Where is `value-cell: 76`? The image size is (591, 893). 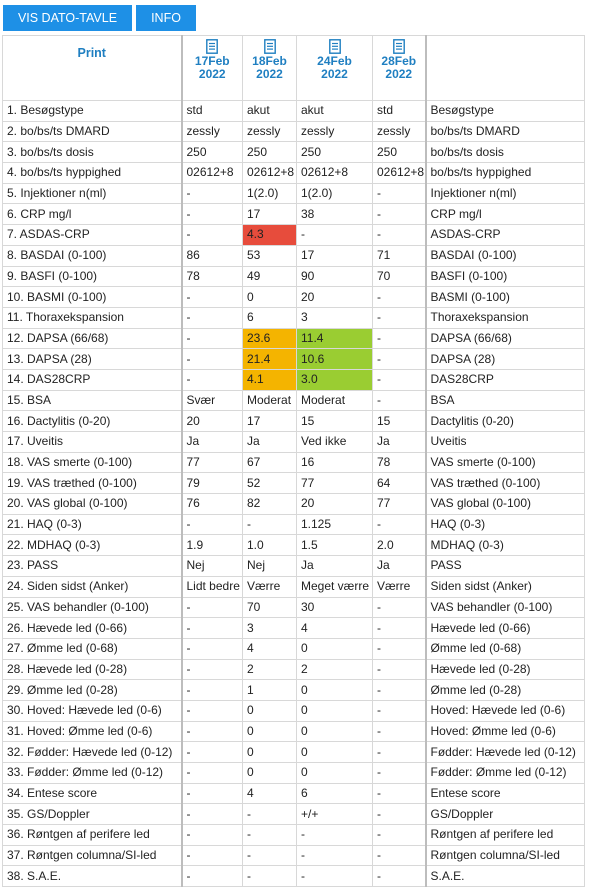
value-cell: 76 is located at coordinates (211, 504).